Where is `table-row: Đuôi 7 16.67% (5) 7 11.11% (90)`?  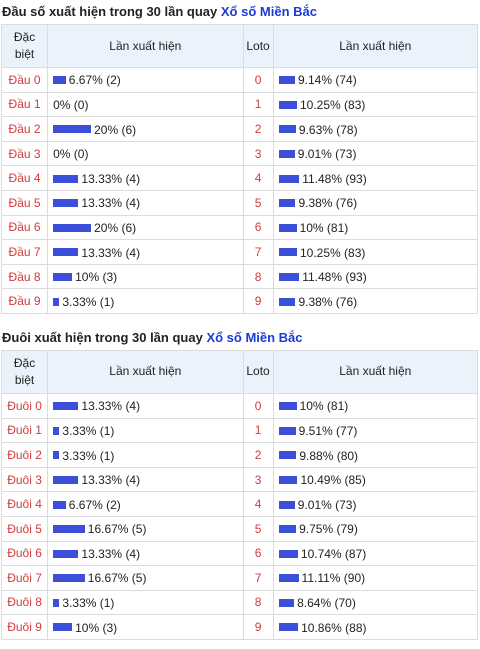 table-row: Đuôi 7 16.67% (5) 7 11.11% (90) is located at coordinates (239, 578).